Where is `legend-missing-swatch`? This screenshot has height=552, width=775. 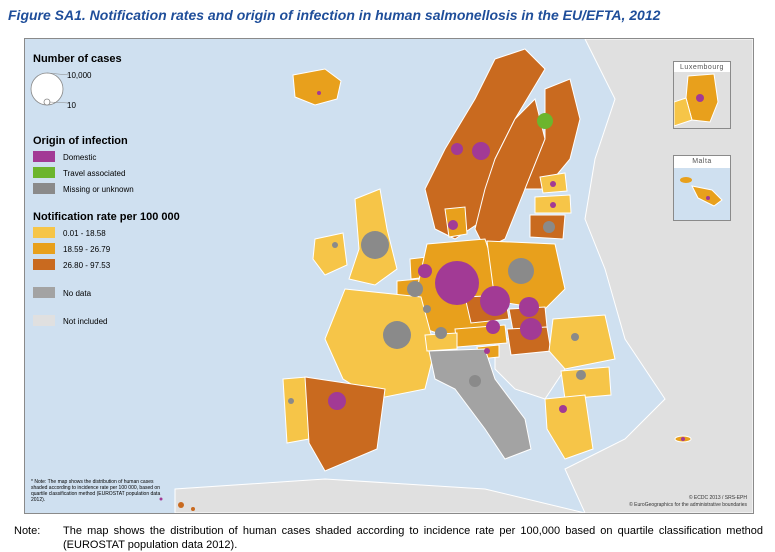
legend-missing-swatch is located at coordinates (44, 188).